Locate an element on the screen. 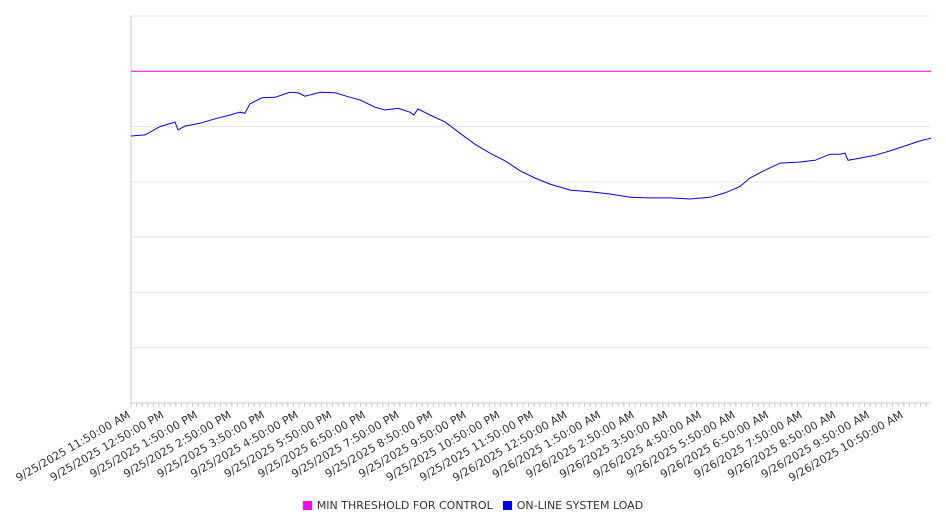  legend-swatch-system-load is located at coordinates (507, 505).